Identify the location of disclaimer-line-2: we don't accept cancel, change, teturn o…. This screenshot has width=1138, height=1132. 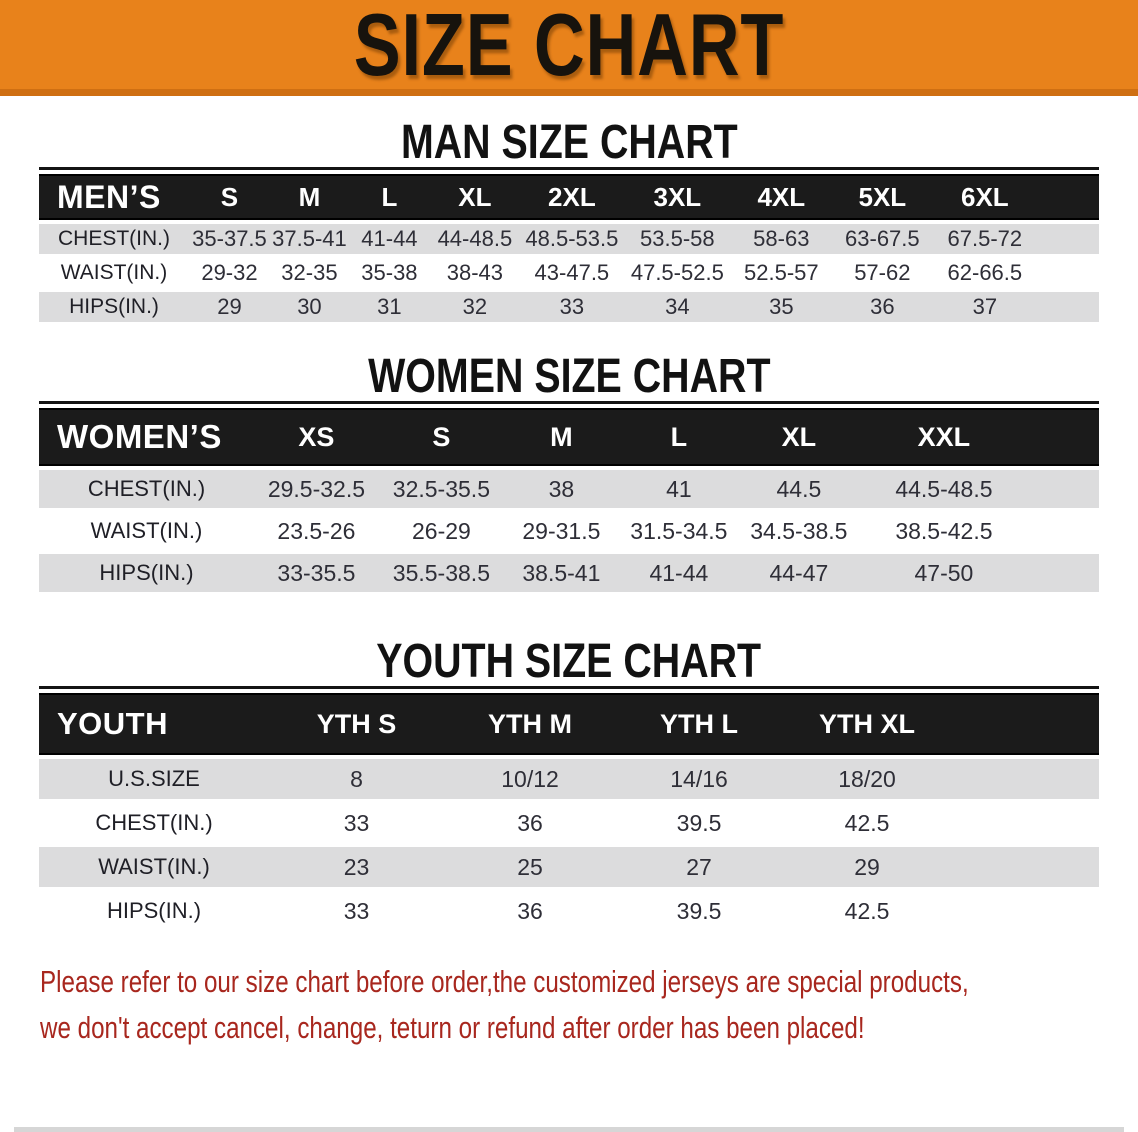
(452, 1027).